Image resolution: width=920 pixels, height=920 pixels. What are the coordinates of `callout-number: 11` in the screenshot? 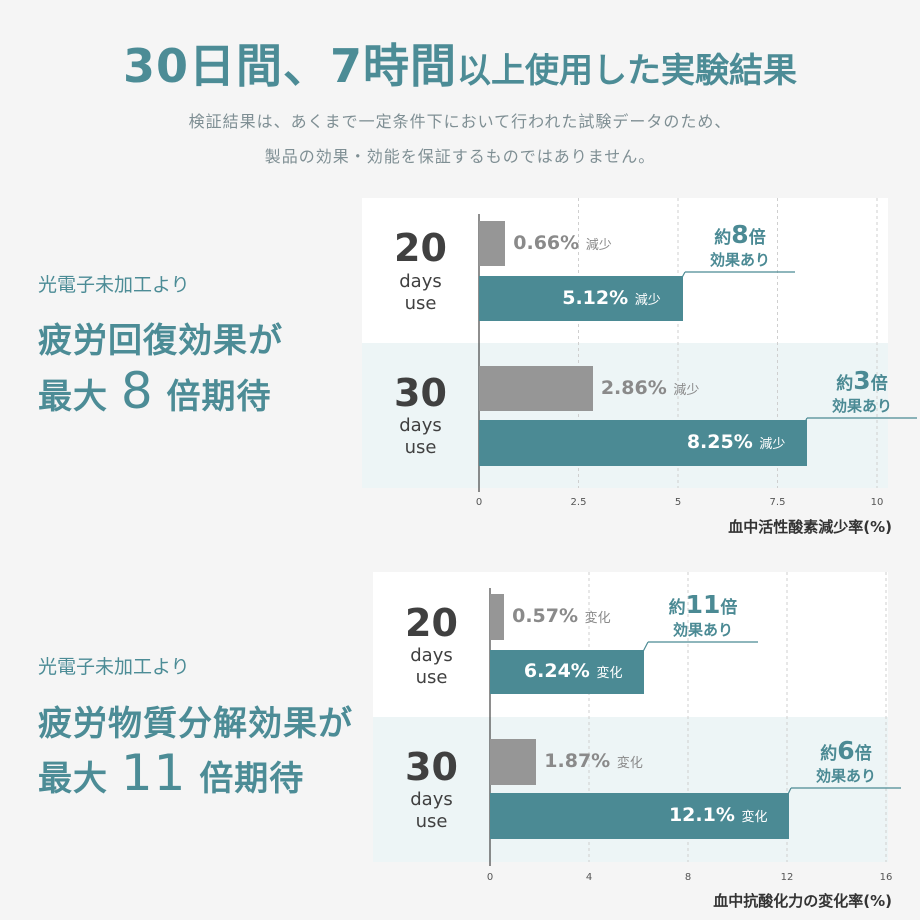 It's located at (703, 604).